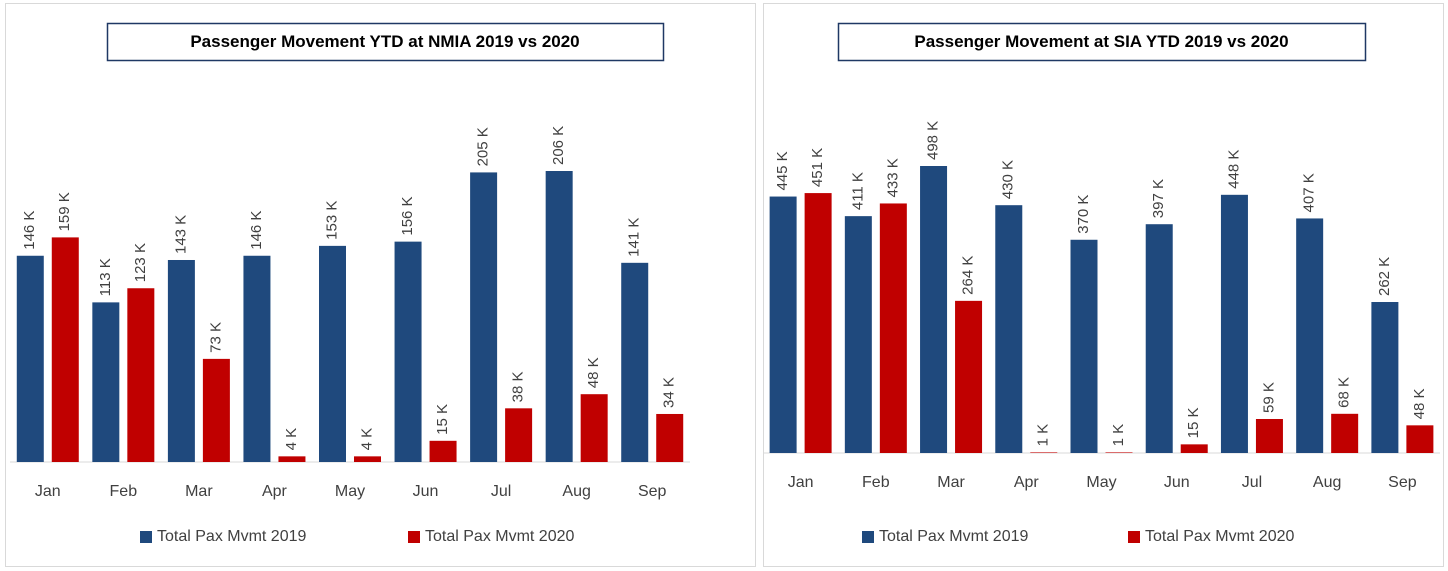  What do you see at coordinates (892, 177) in the screenshot?
I see `value-label: 433 K` at bounding box center [892, 177].